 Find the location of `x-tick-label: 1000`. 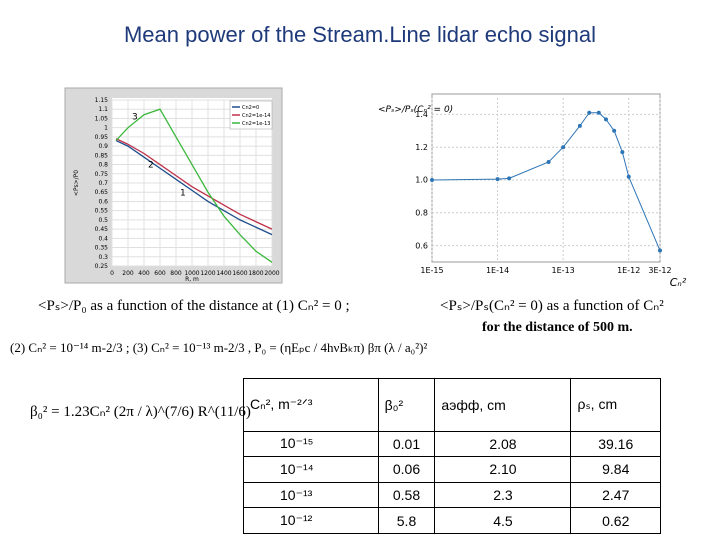

x-tick-label: 1000 is located at coordinates (191, 273).